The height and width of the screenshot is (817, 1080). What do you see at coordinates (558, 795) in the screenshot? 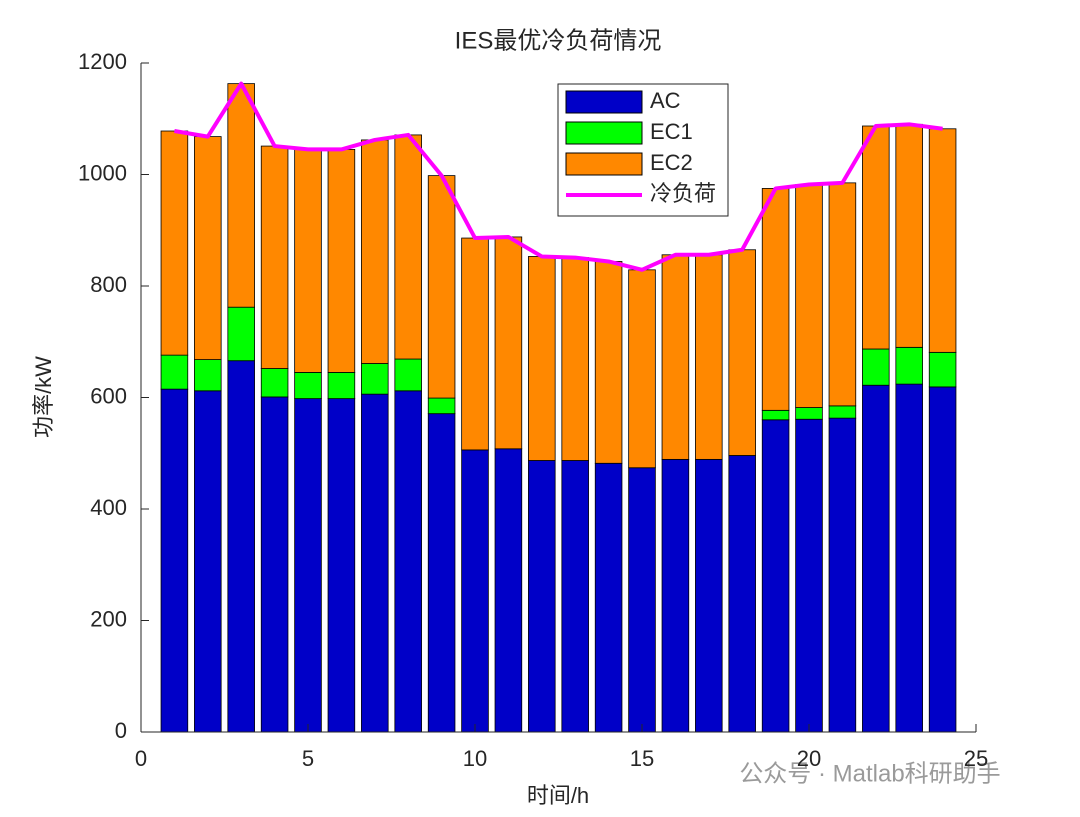
I see `x-axis-label: 时间/h` at bounding box center [558, 795].